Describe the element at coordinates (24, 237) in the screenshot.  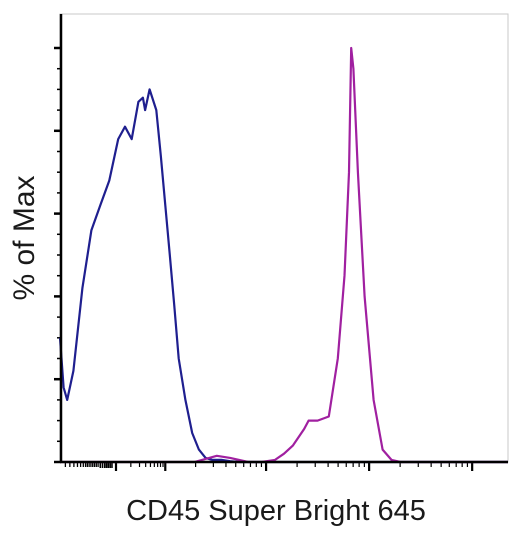
I see `y-axis-label: % of Max` at that location.